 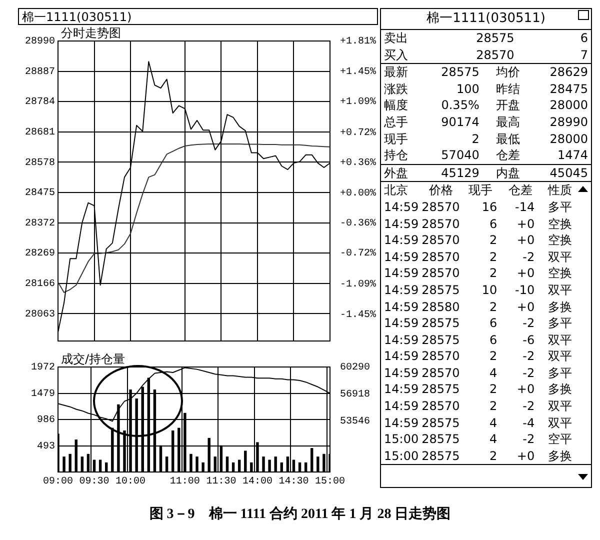 I want to click on text: -4, so click(x=529, y=423).